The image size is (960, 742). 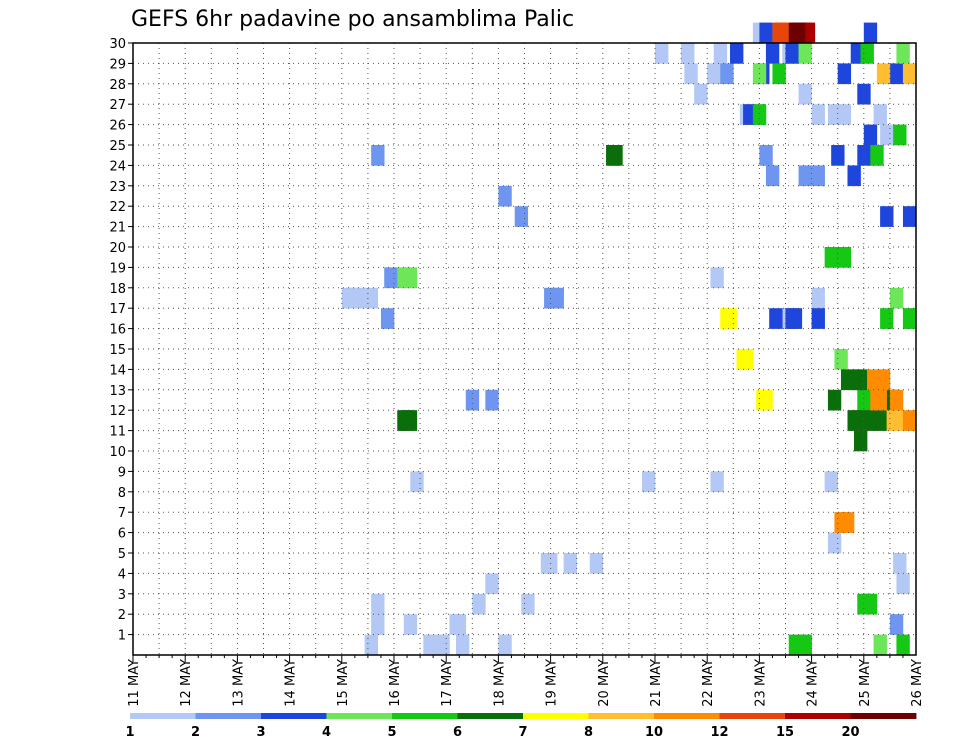 I want to click on x-tick-label-8: 19 MAY, so click(x=552, y=683).